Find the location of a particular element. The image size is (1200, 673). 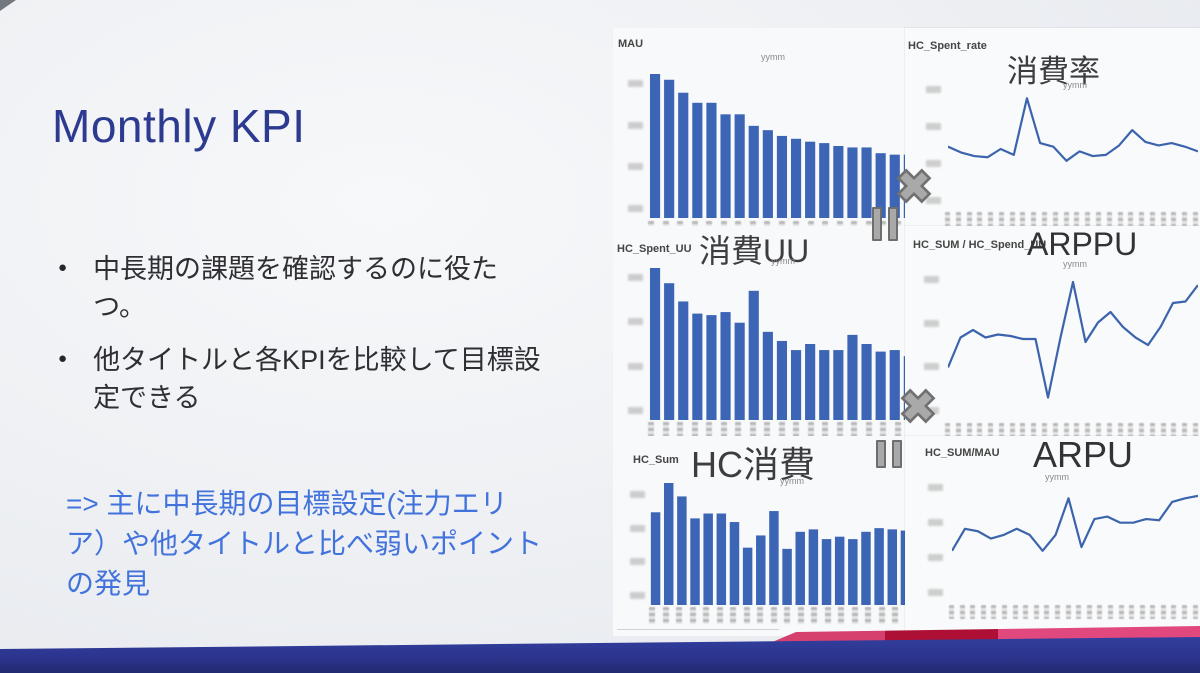

divider-line is located at coordinates (698, 629).